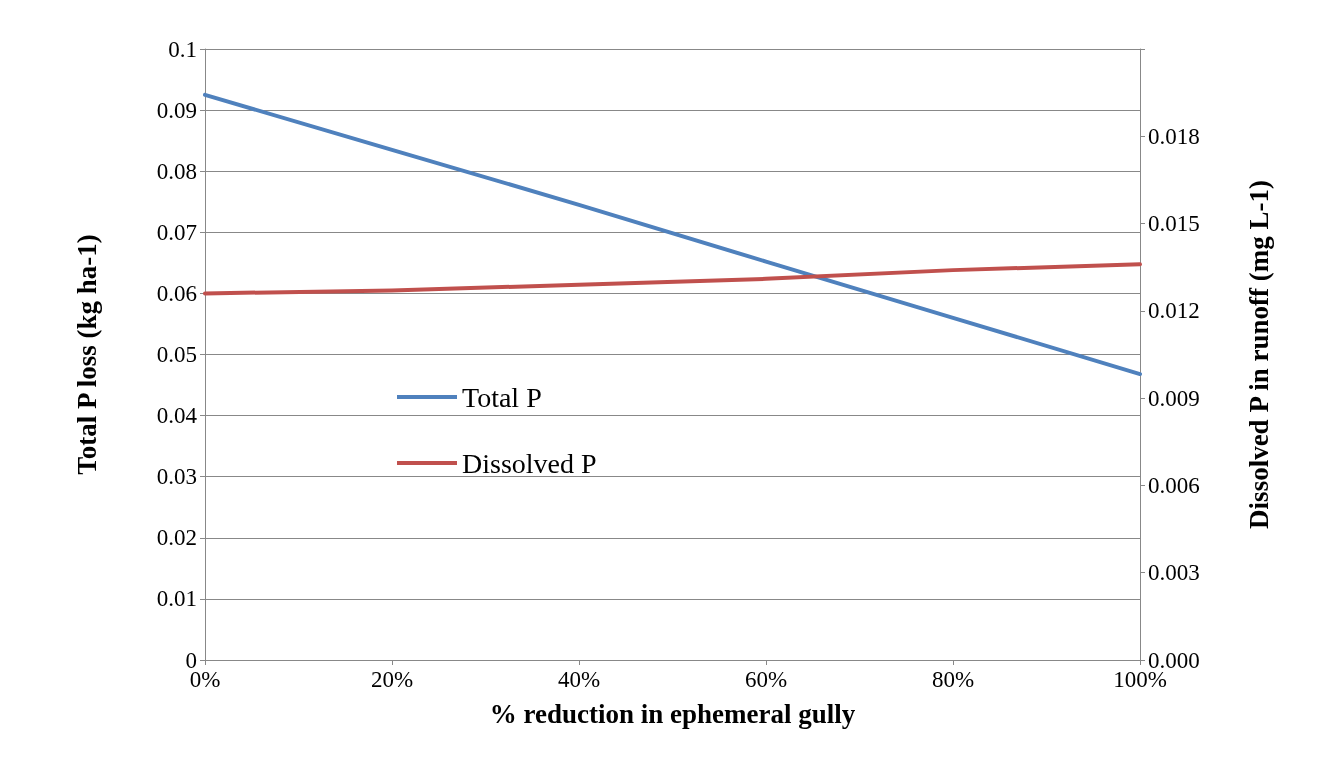 Image resolution: width=1330 pixels, height=762 pixels. What do you see at coordinates (579, 679) in the screenshot?
I see `x-tick-label: 40%` at bounding box center [579, 679].